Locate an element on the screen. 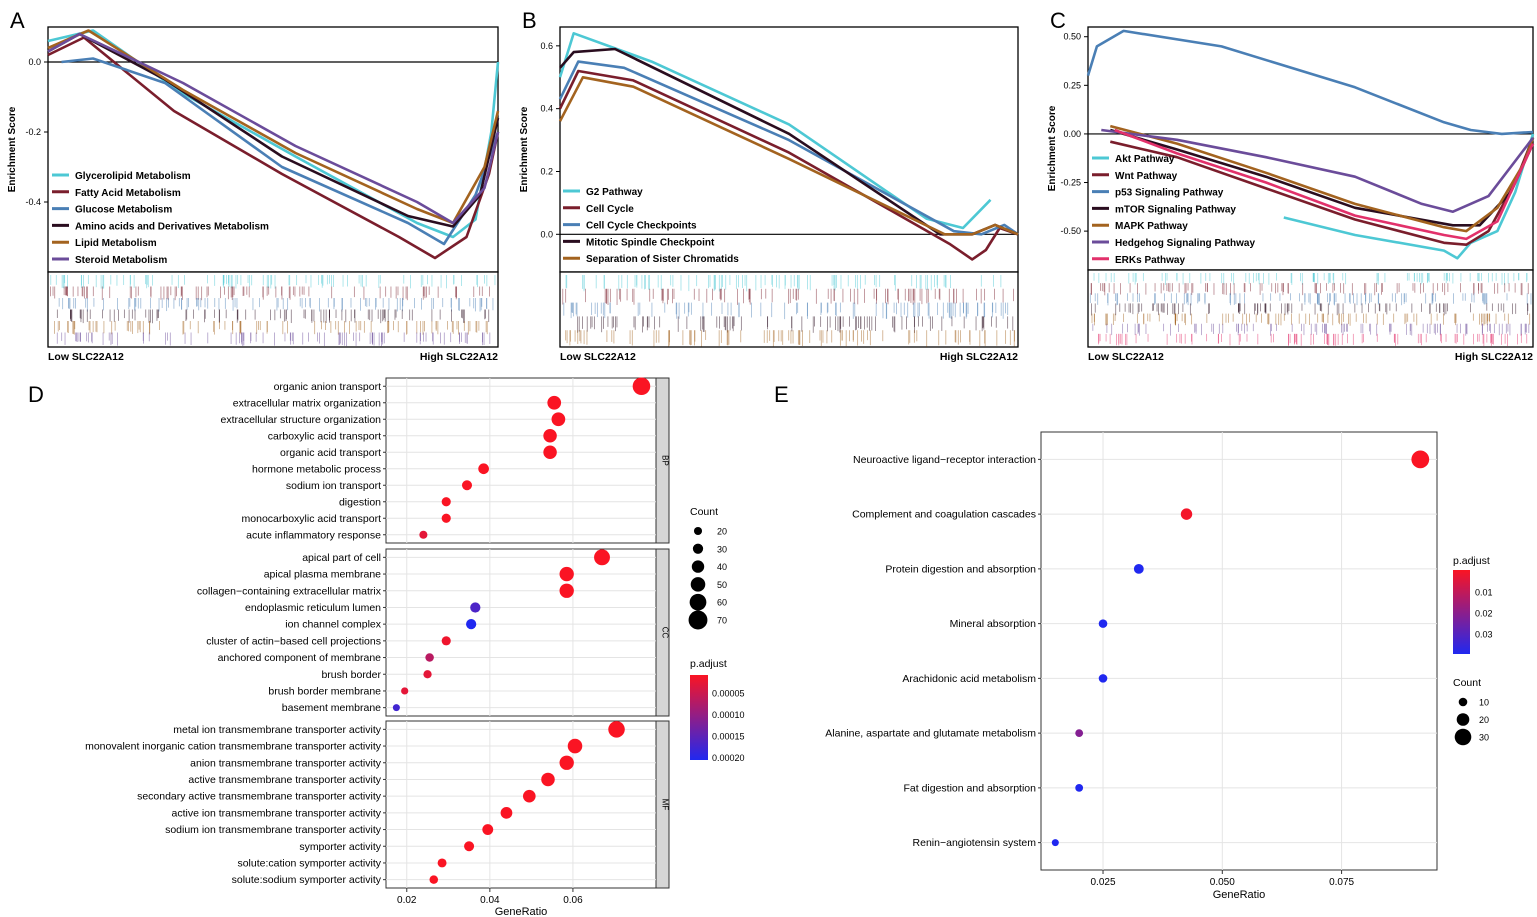 This screenshot has width=1537, height=917. color-legend-label: 0.00020 is located at coordinates (728, 758).